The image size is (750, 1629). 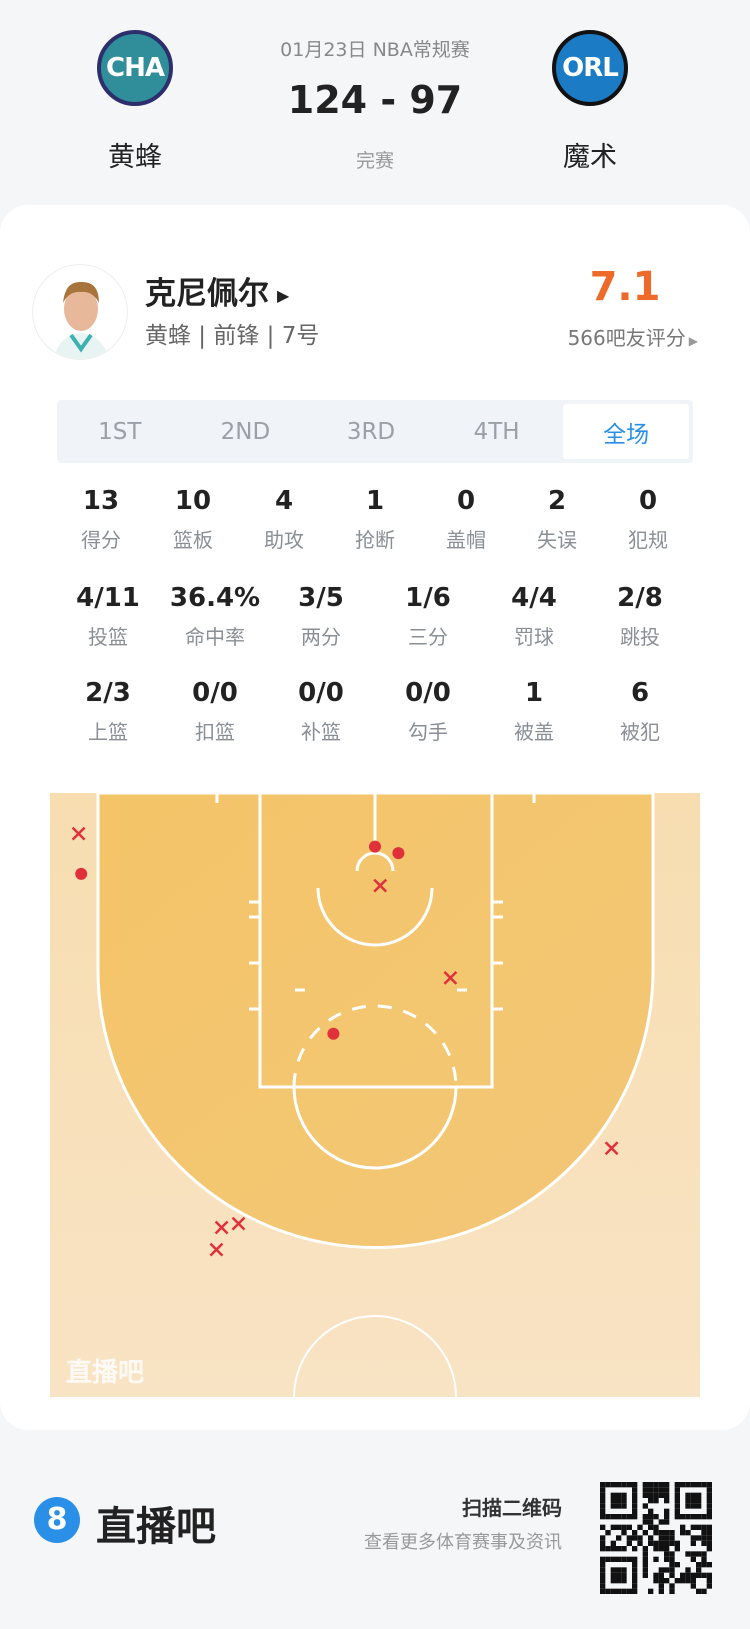 I want to click on qr-code-icon, so click(x=656, y=1538).